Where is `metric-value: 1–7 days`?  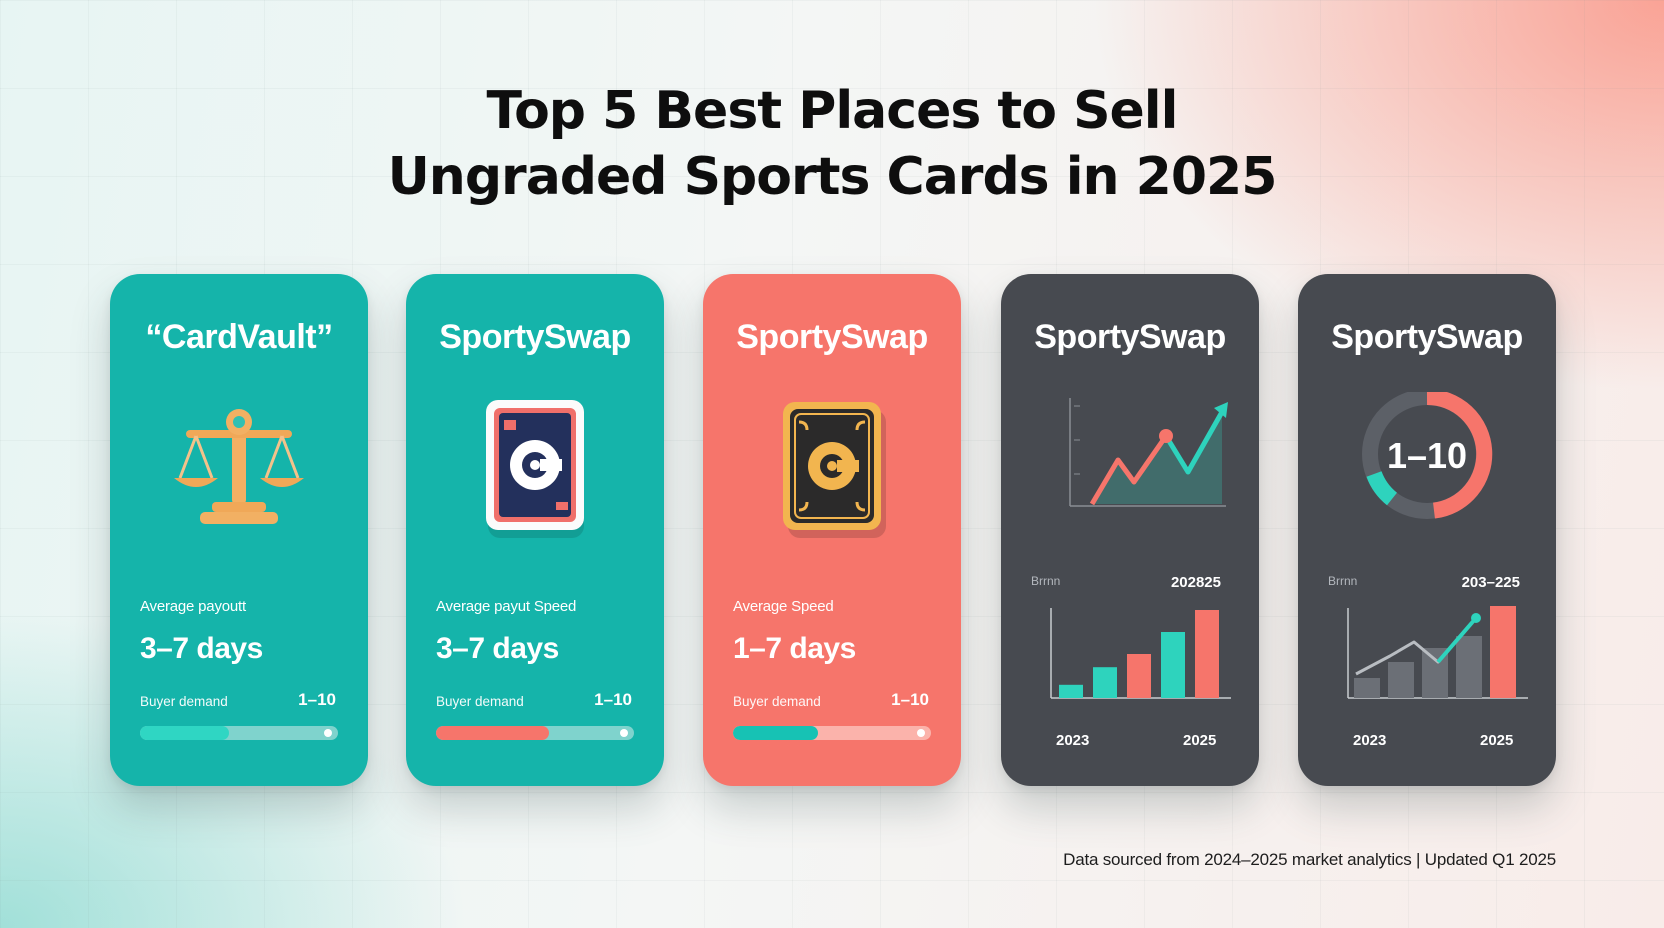 metric-value: 1–7 days is located at coordinates (794, 648).